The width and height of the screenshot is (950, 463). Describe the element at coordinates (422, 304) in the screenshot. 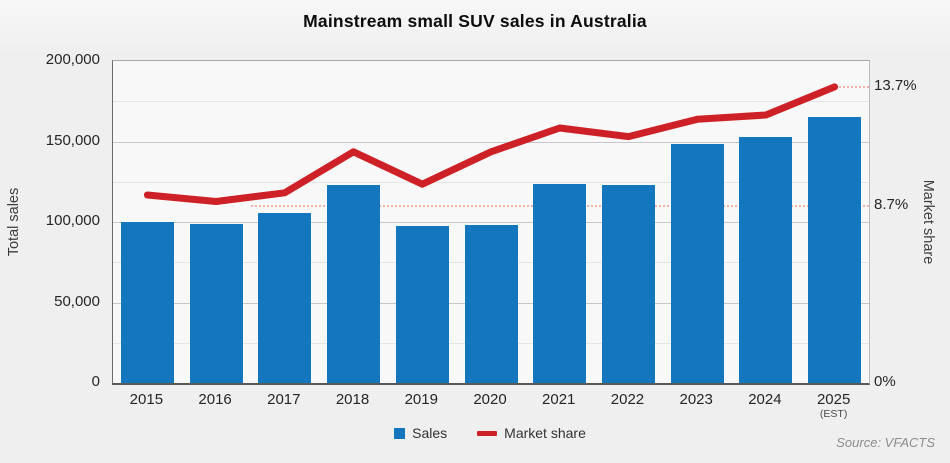

I see `bar-2019` at that location.